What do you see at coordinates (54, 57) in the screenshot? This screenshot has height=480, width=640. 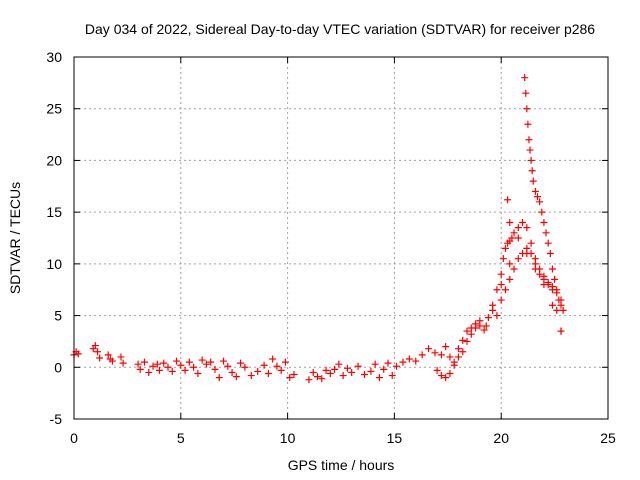 I see `y-tick-label: 30` at bounding box center [54, 57].